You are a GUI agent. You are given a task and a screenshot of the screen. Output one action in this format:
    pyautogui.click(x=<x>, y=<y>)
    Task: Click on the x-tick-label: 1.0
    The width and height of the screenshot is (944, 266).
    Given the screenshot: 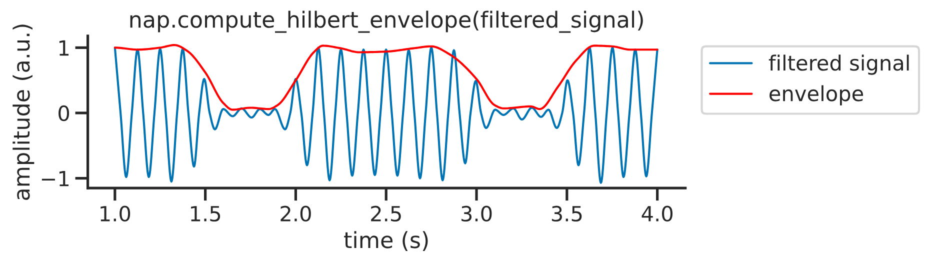 What is the action you would take?
    pyautogui.click(x=115, y=214)
    